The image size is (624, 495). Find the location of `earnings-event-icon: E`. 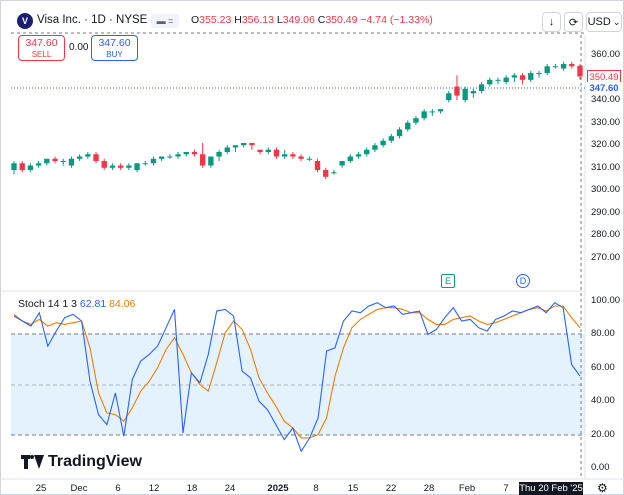

earnings-event-icon: E is located at coordinates (448, 281).